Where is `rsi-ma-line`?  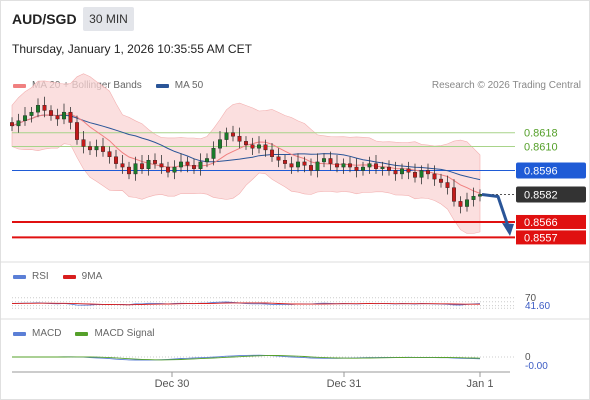 rsi-ma-line is located at coordinates (245, 304).